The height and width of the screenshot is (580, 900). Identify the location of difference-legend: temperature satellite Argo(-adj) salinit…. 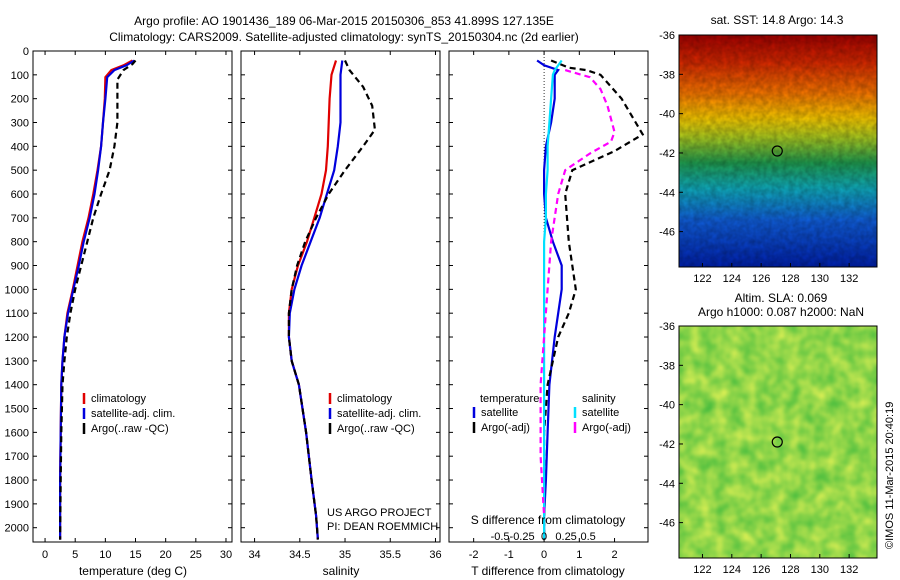
(551, 413).